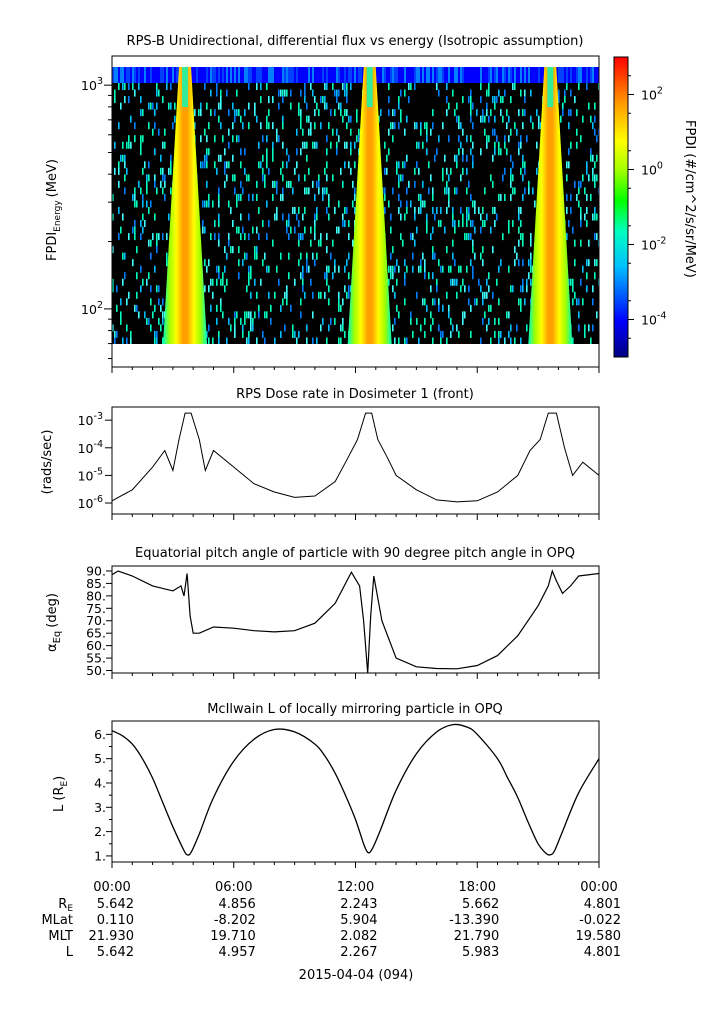  I want to click on pitch-angle-y-tick-label: 85., so click(96, 583).